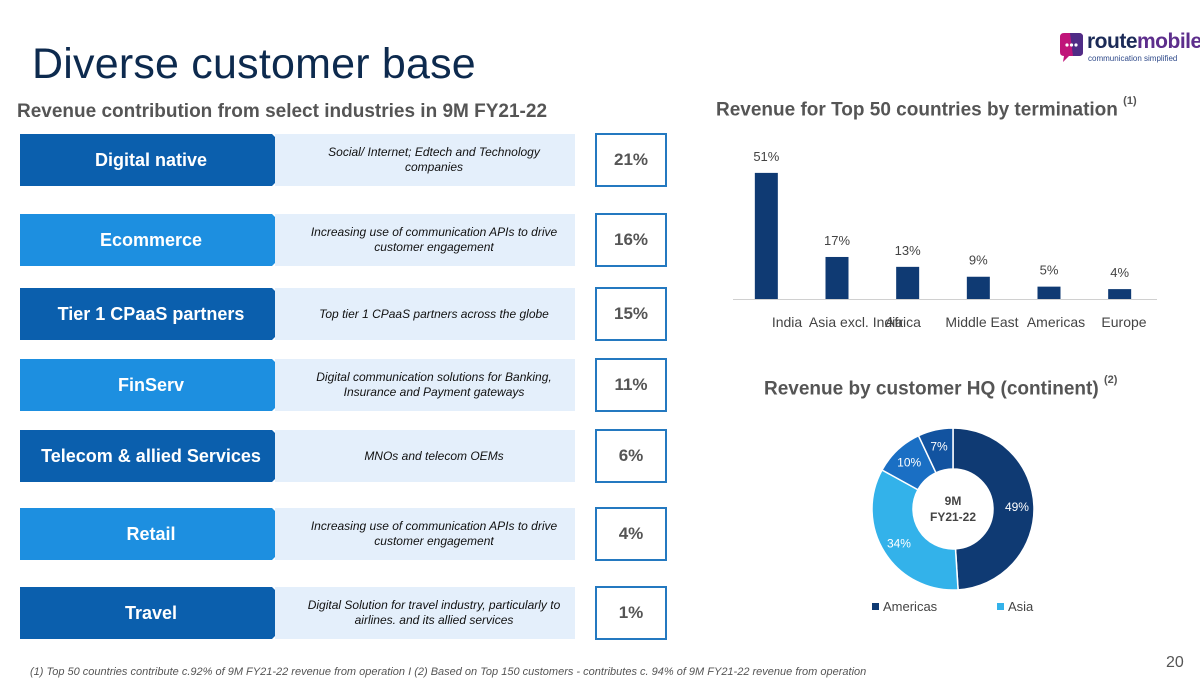  Describe the element at coordinates (856, 322) in the screenshot. I see `category-tick-label: Asia excl. India` at that location.